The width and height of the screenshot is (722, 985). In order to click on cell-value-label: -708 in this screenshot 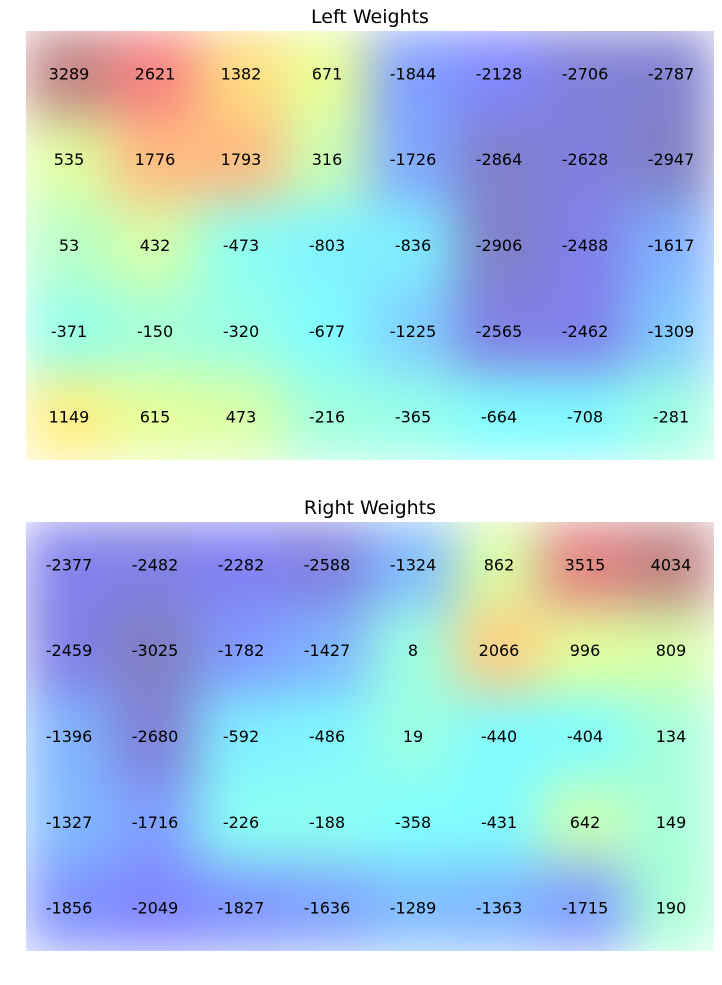, I will do `click(585, 417)`.